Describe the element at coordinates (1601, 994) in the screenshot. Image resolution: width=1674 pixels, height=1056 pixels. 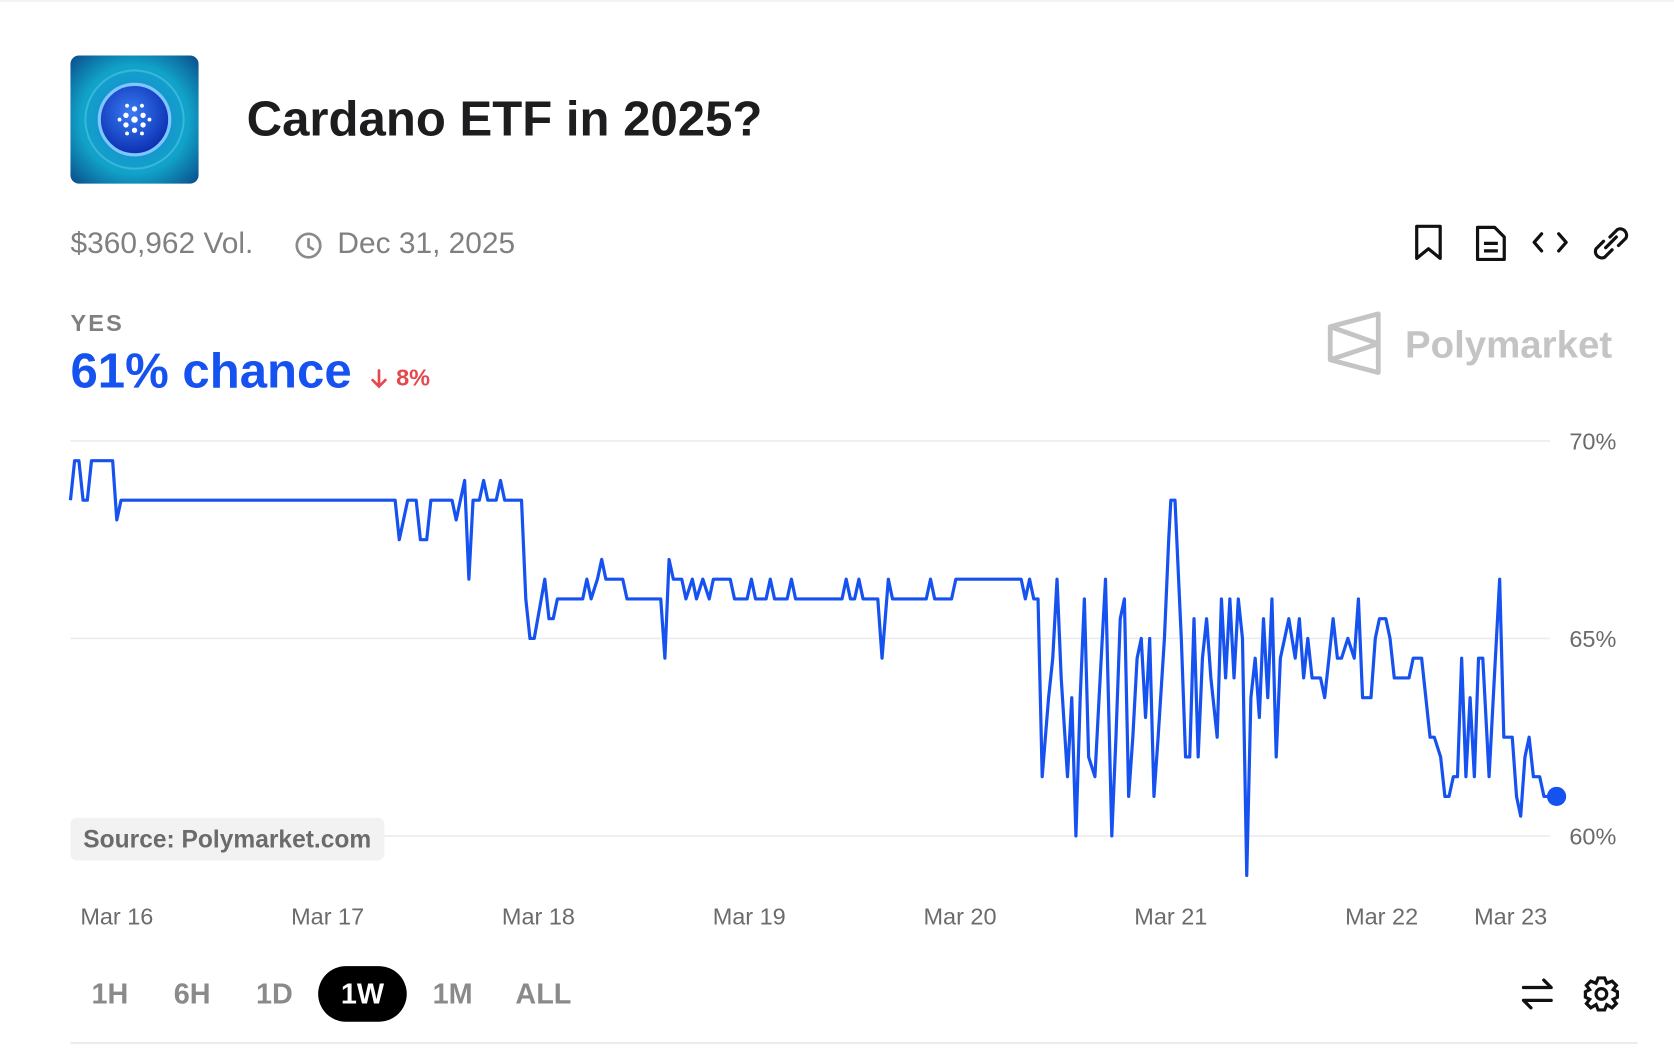
I see `settings-icon` at that location.